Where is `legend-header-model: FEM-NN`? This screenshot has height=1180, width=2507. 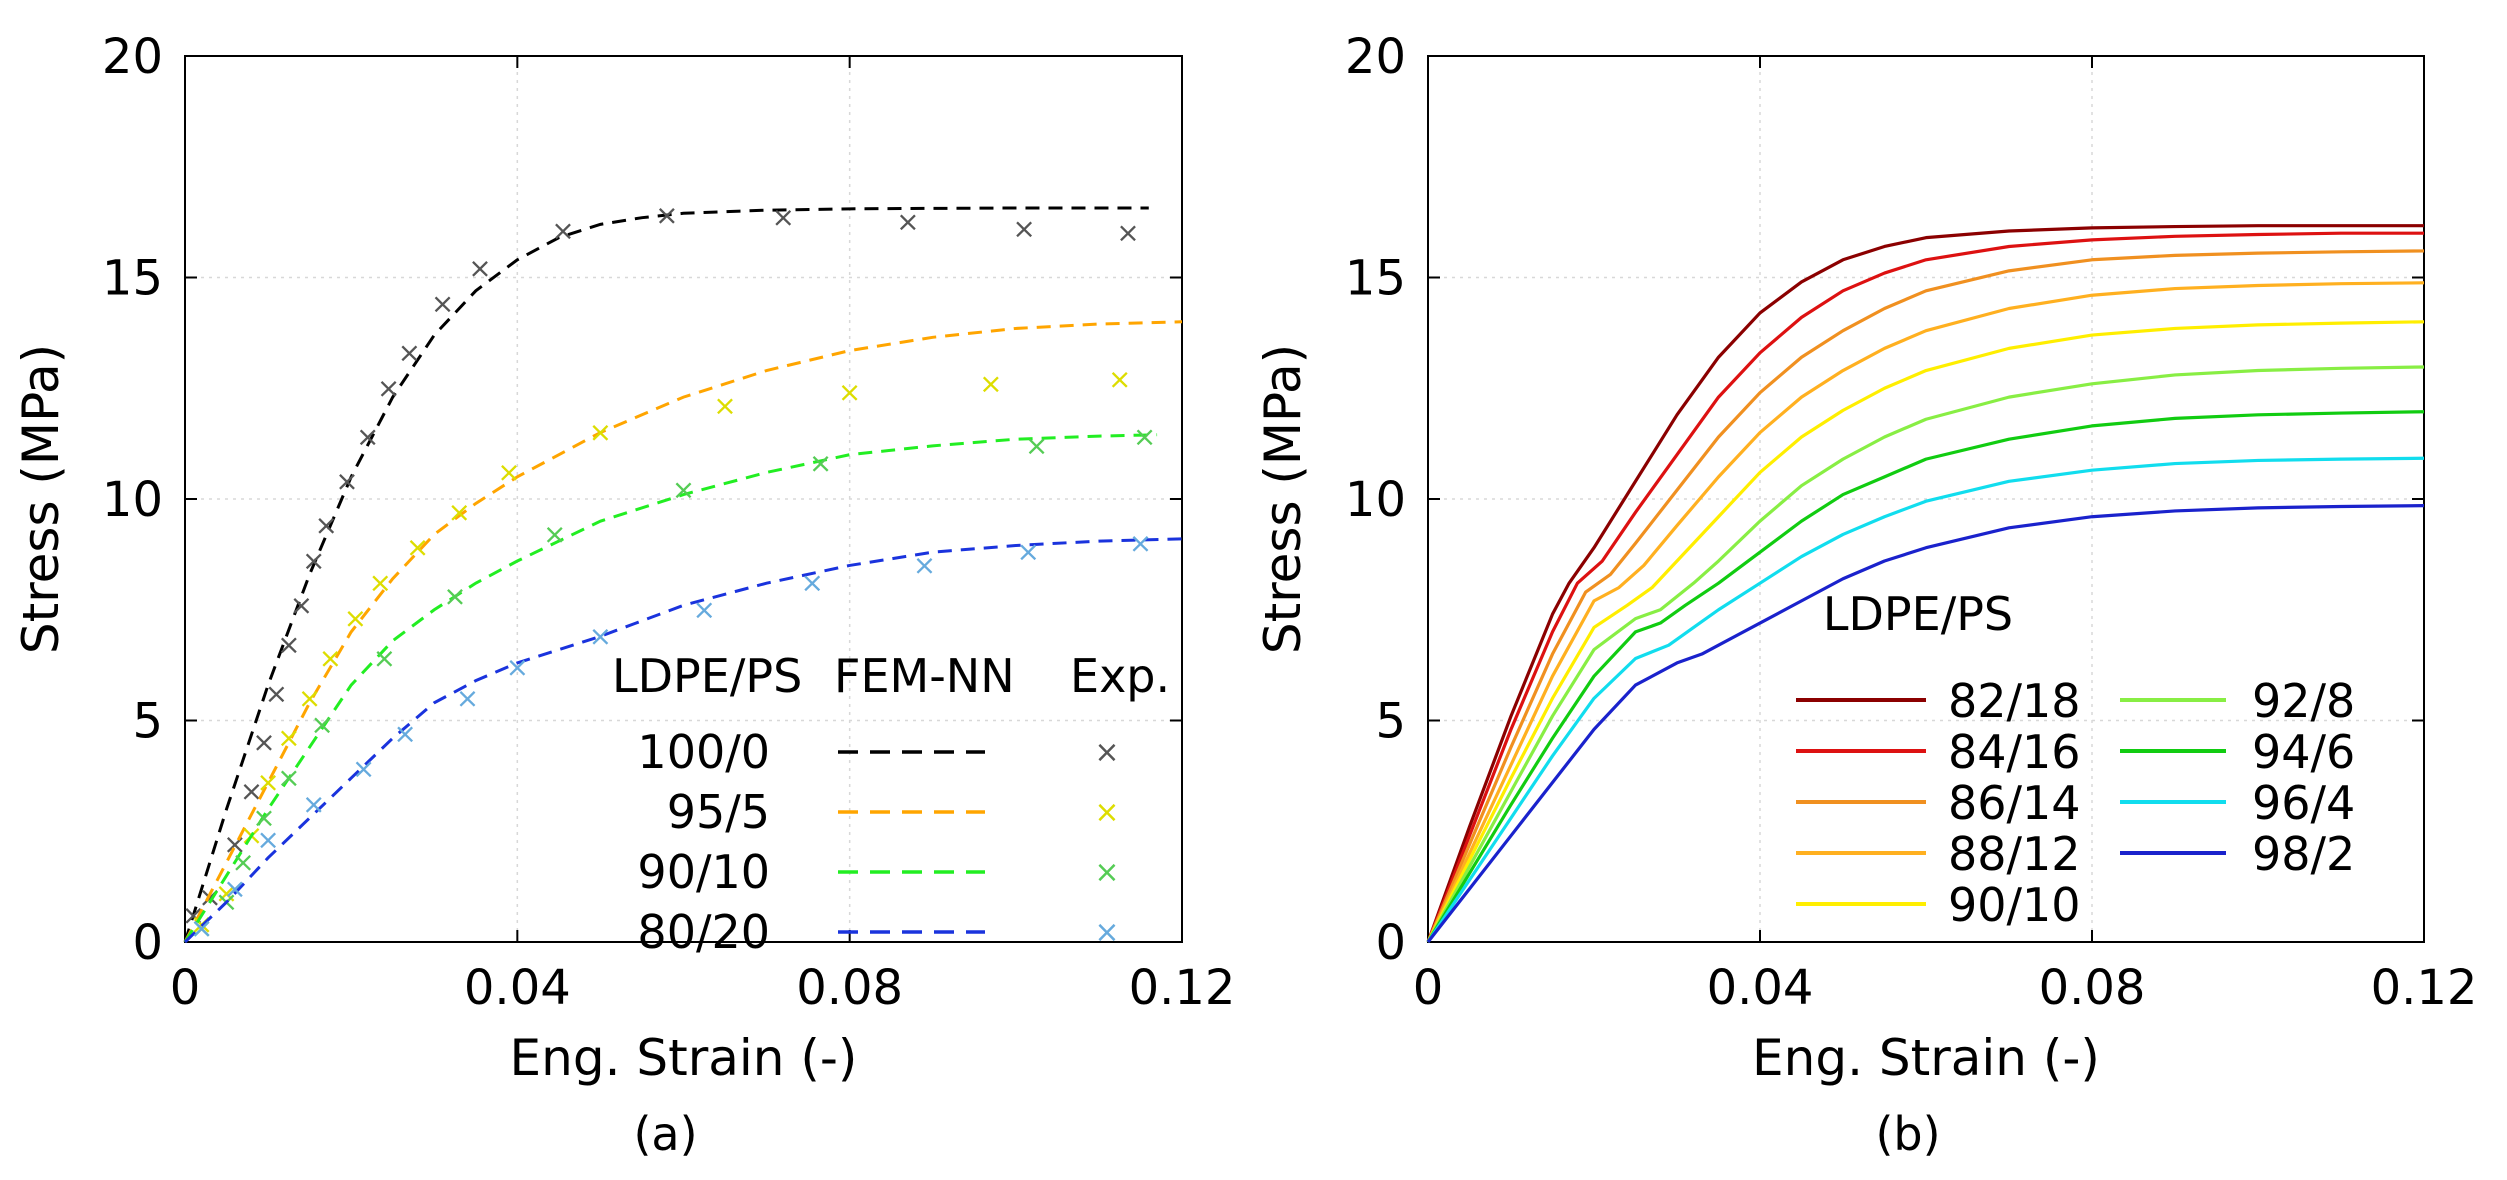
legend-header-model: FEM-NN is located at coordinates (924, 676).